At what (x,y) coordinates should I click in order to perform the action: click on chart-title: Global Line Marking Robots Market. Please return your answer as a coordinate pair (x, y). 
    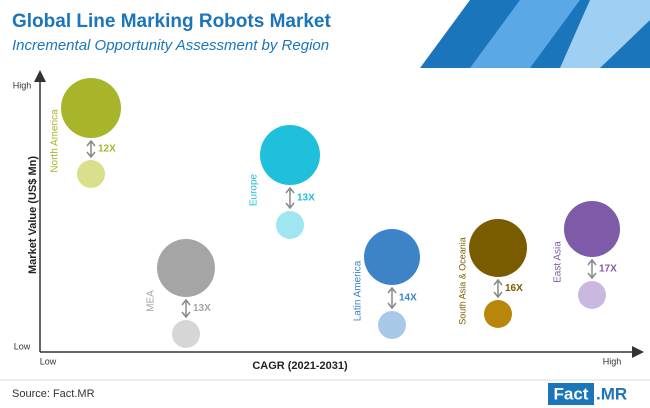
    Looking at the image, I should click on (171, 21).